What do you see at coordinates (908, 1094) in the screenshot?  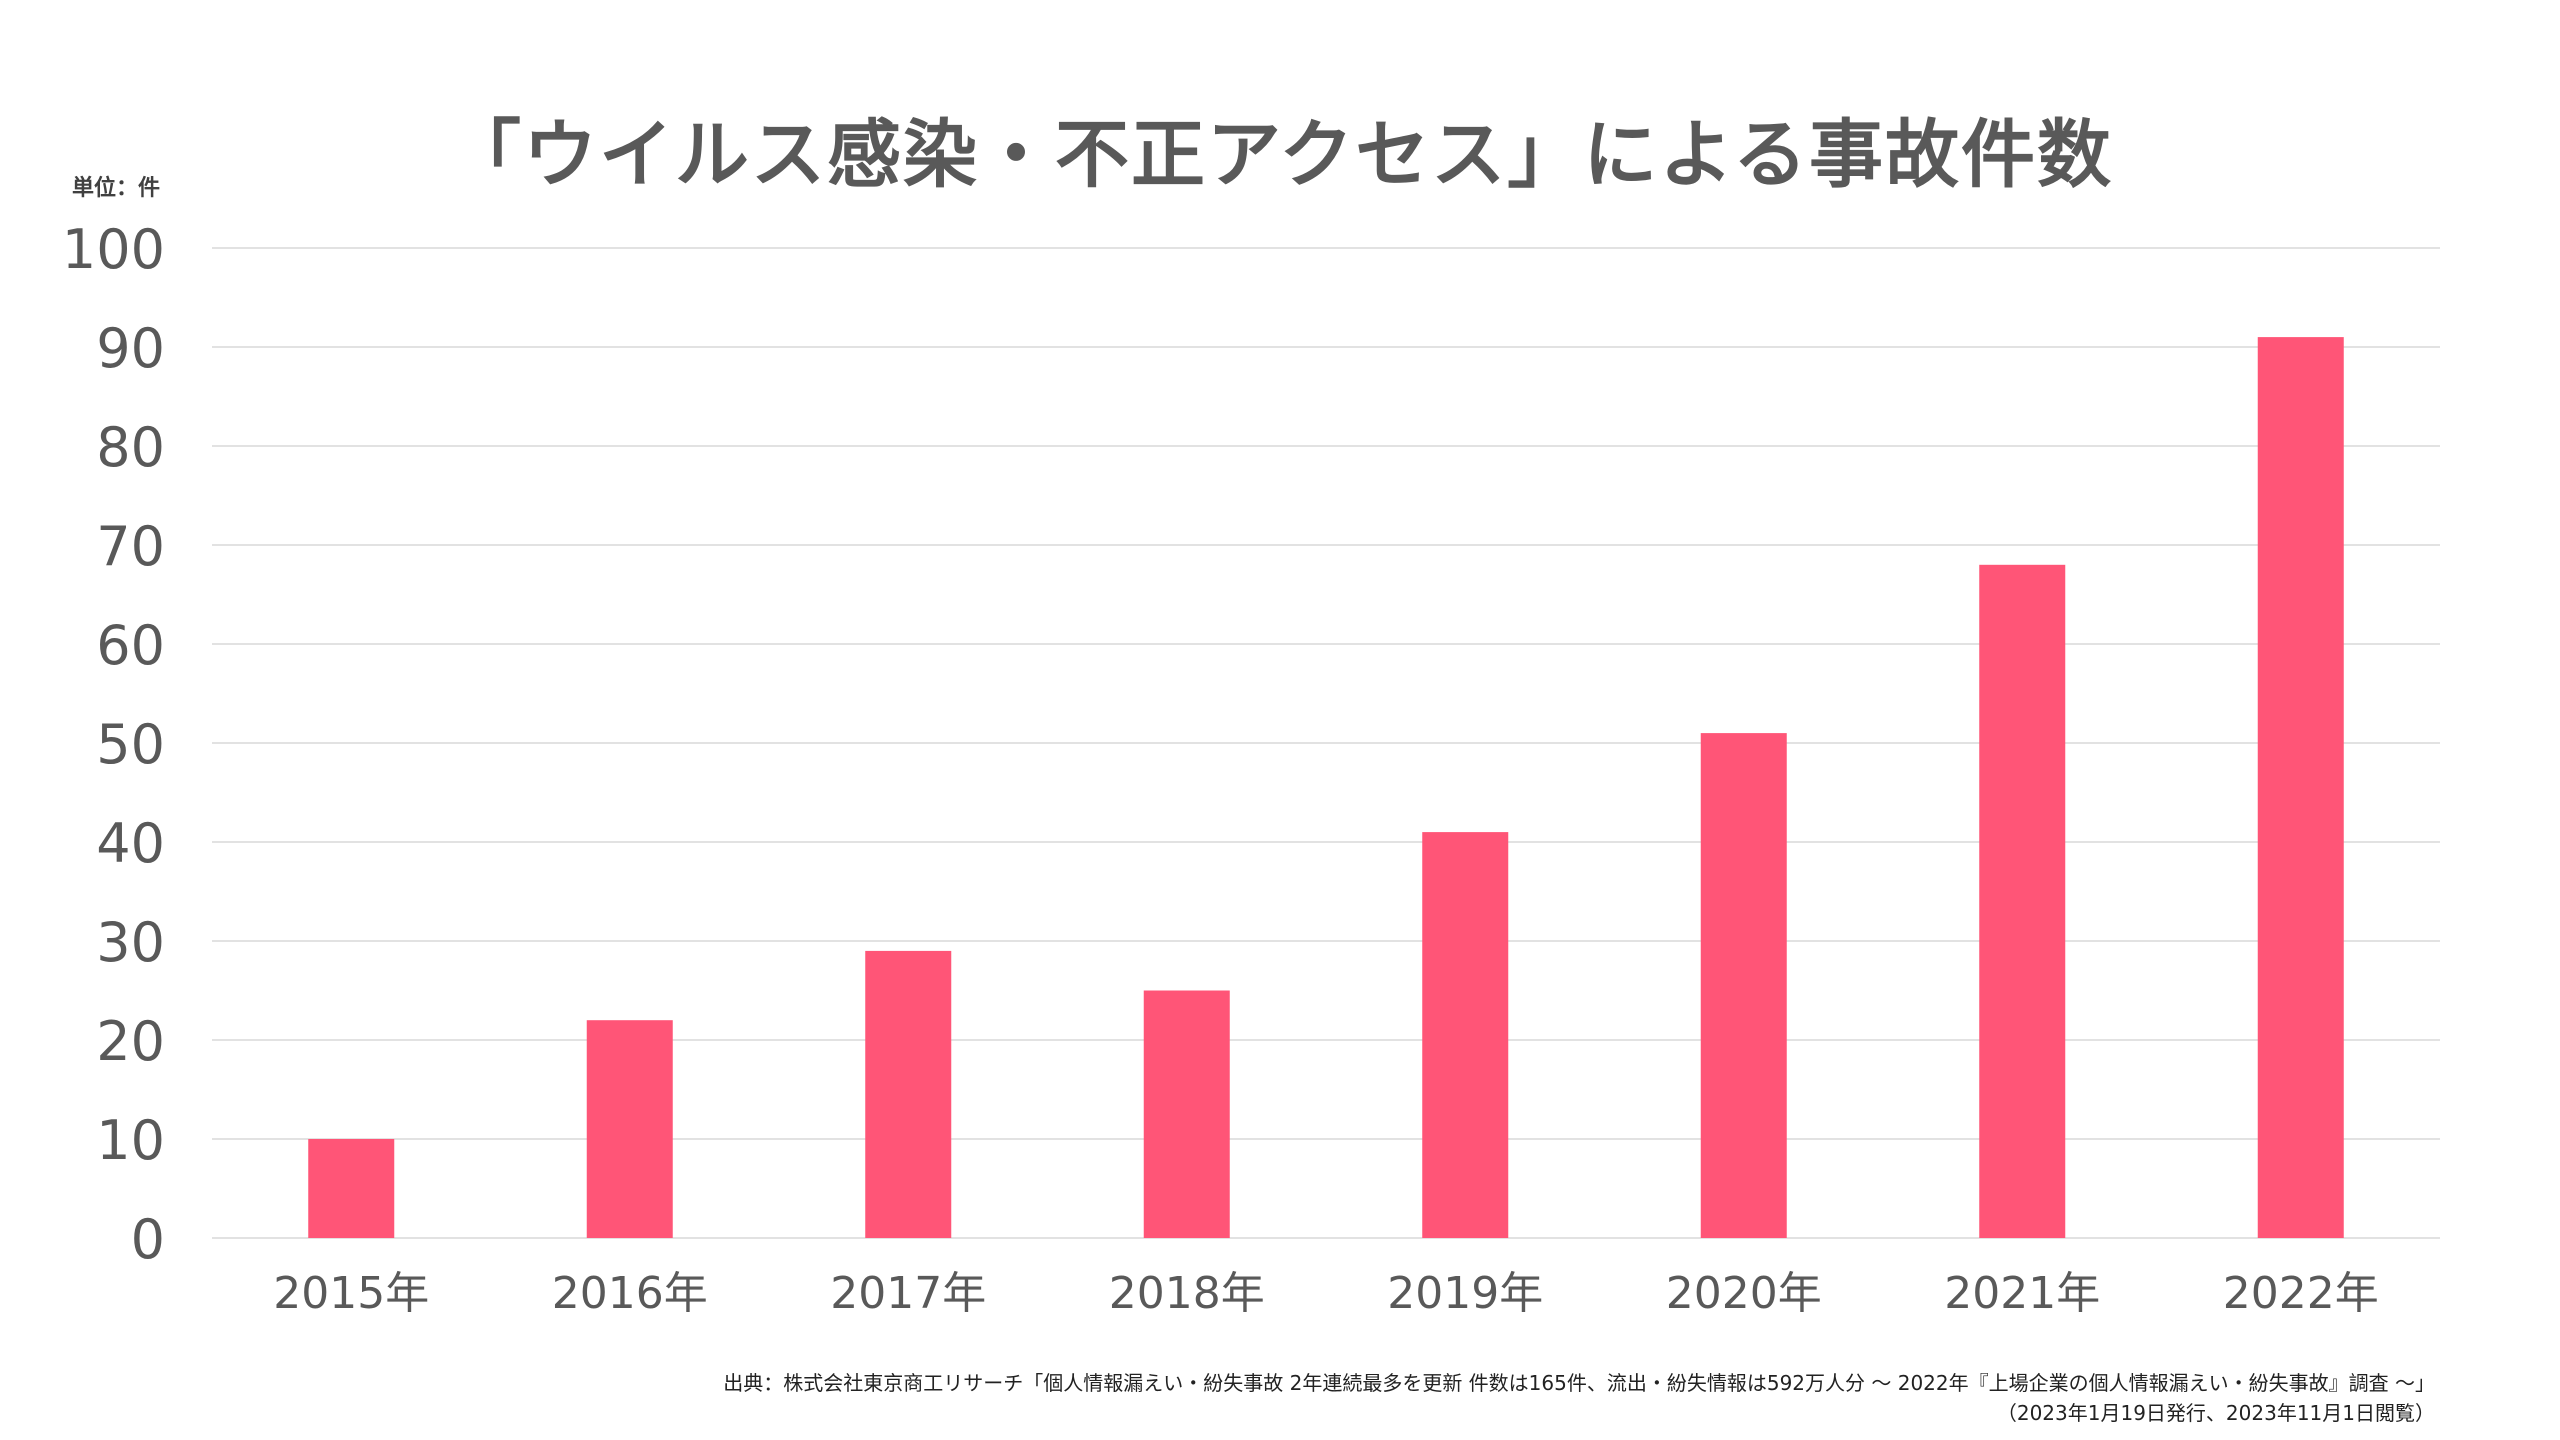 I see `bar-2017年` at bounding box center [908, 1094].